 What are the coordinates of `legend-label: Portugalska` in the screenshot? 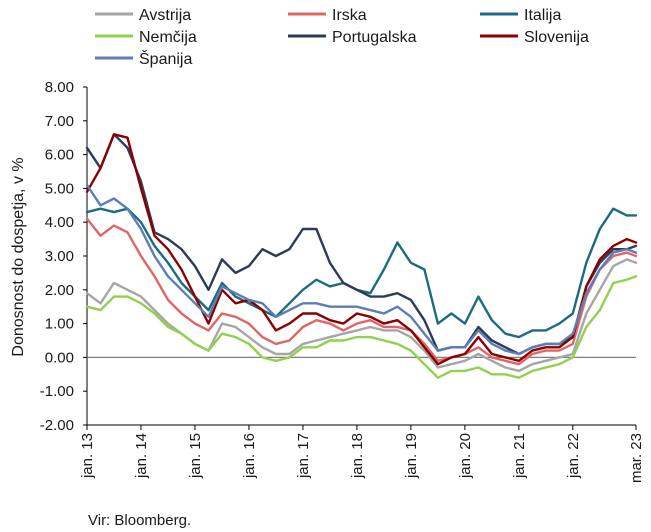 It's located at (374, 37).